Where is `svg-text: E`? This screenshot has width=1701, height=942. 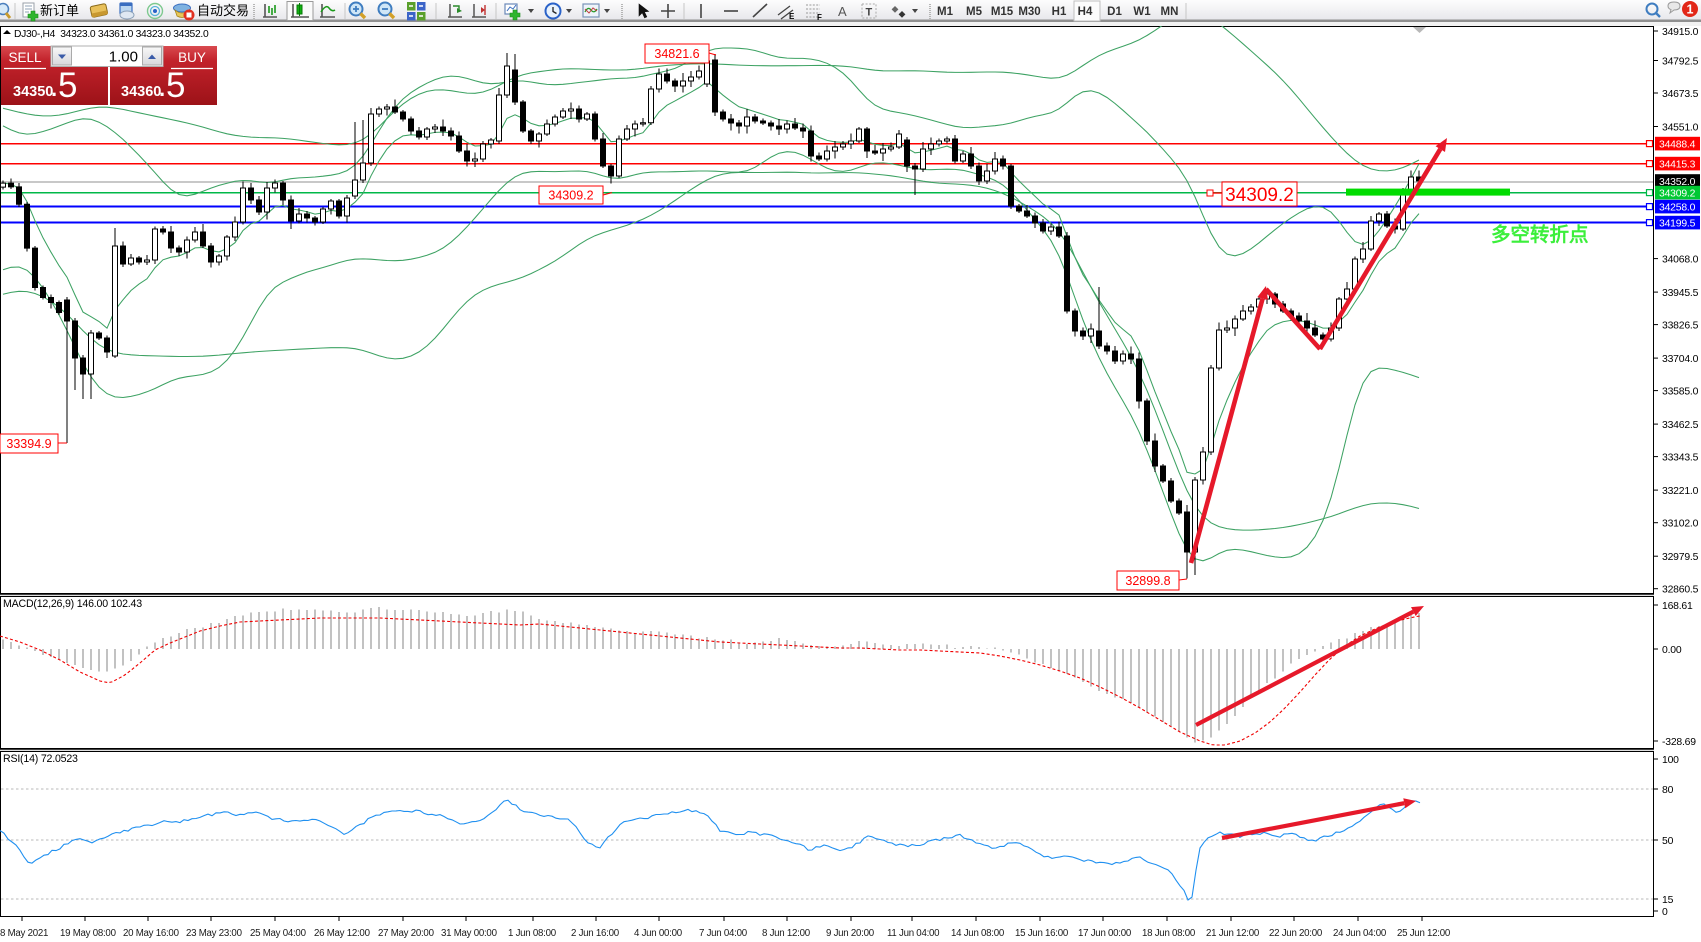 svg-text: E is located at coordinates (792, 16).